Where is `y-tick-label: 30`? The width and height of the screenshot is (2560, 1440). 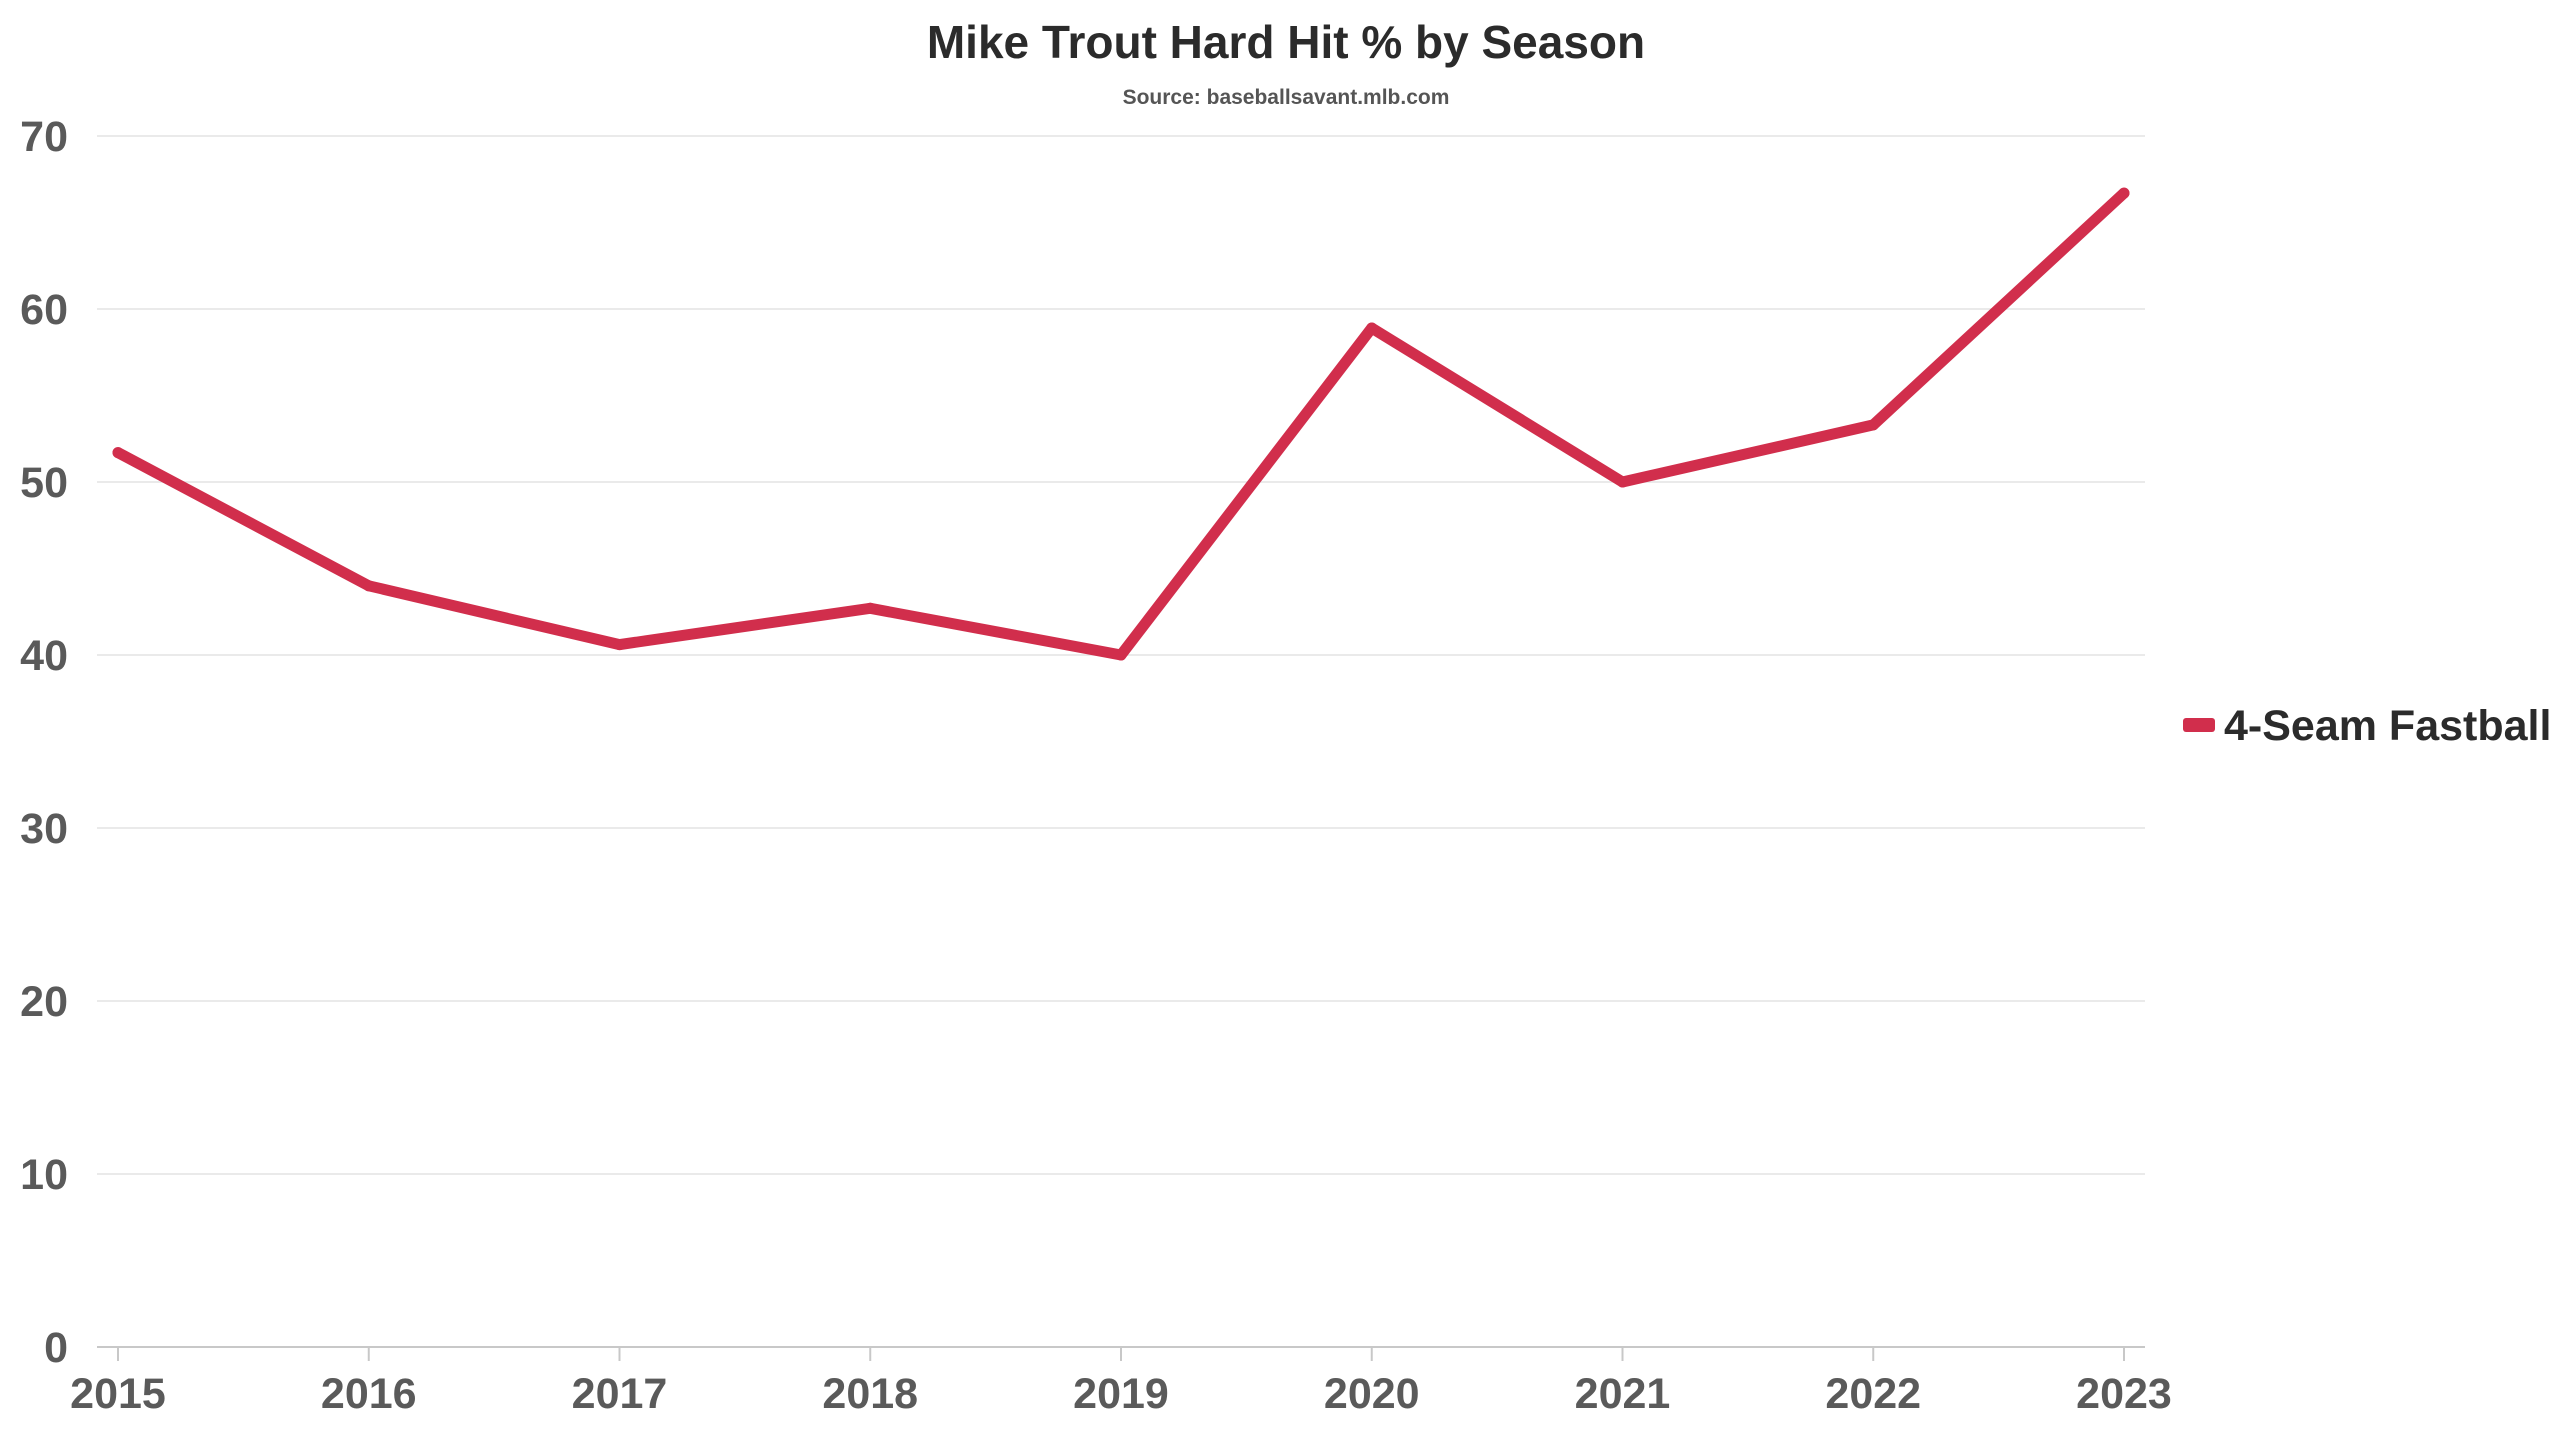 y-tick-label: 30 is located at coordinates (44, 829).